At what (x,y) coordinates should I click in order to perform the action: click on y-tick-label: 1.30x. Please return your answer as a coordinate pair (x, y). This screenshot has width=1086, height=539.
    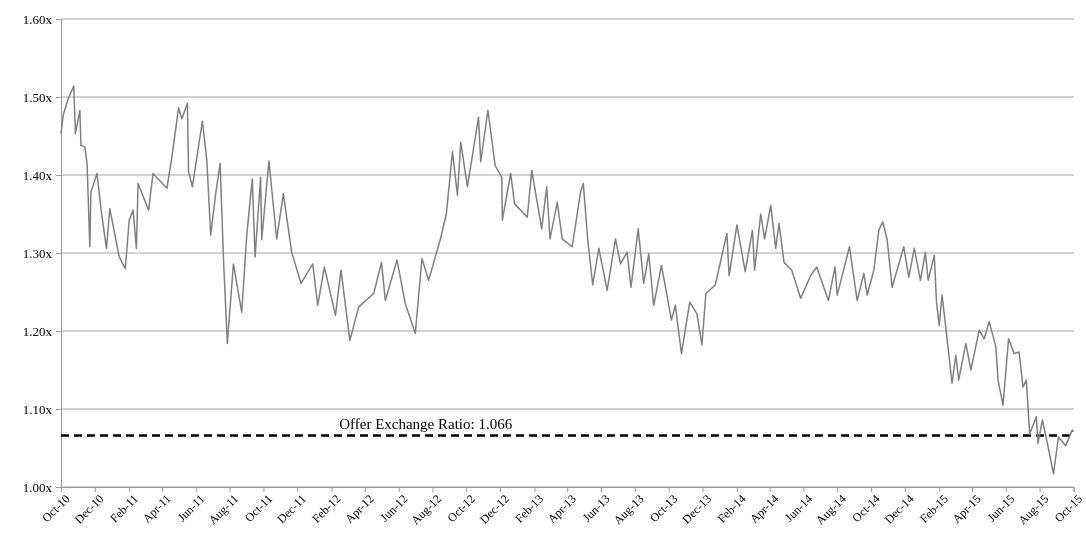
    Looking at the image, I should click on (37, 253).